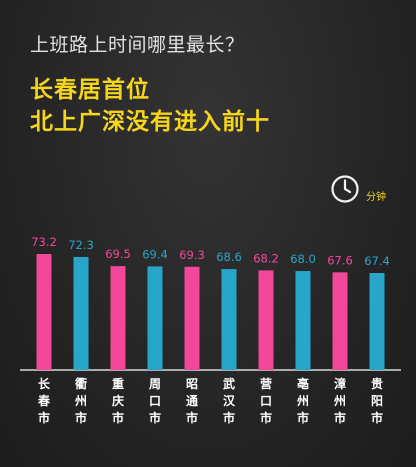 This screenshot has height=467, width=416. What do you see at coordinates (118, 254) in the screenshot?
I see `value-label-2: 69.5` at bounding box center [118, 254].